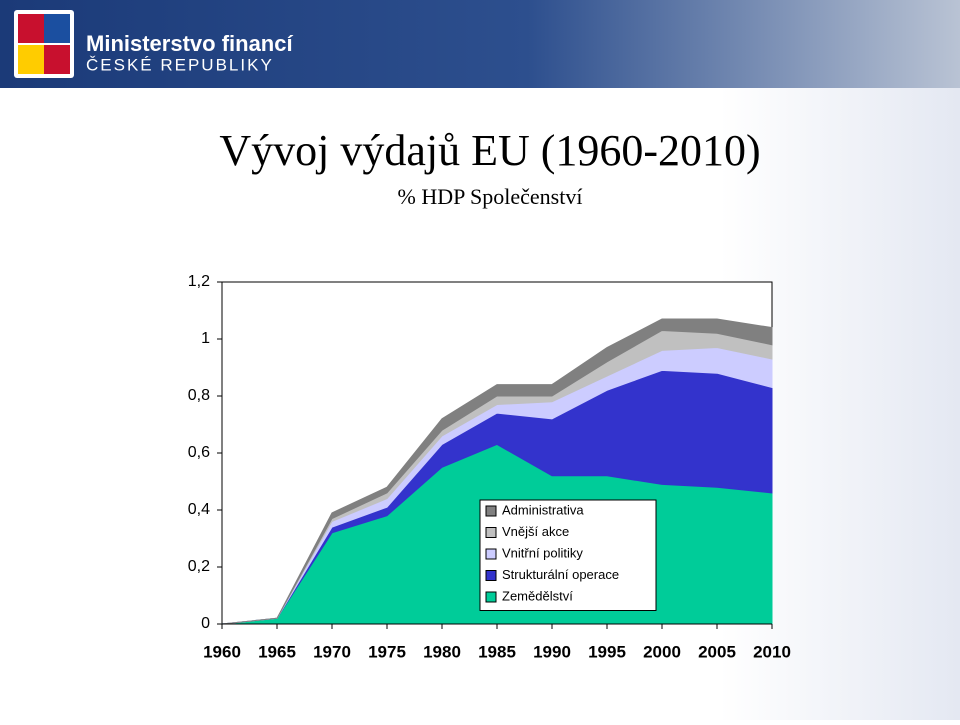  Describe the element at coordinates (199, 566) in the screenshot. I see `y-tick-label: 0,2` at that location.